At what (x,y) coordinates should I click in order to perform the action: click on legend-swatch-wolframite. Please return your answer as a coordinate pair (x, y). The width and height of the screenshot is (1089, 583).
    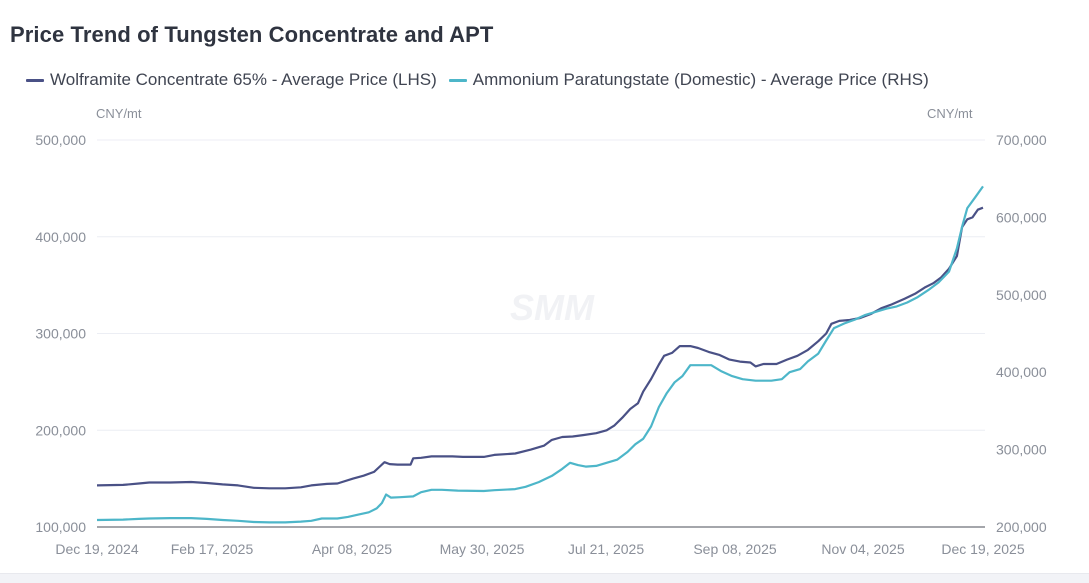
    Looking at the image, I should click on (35, 80).